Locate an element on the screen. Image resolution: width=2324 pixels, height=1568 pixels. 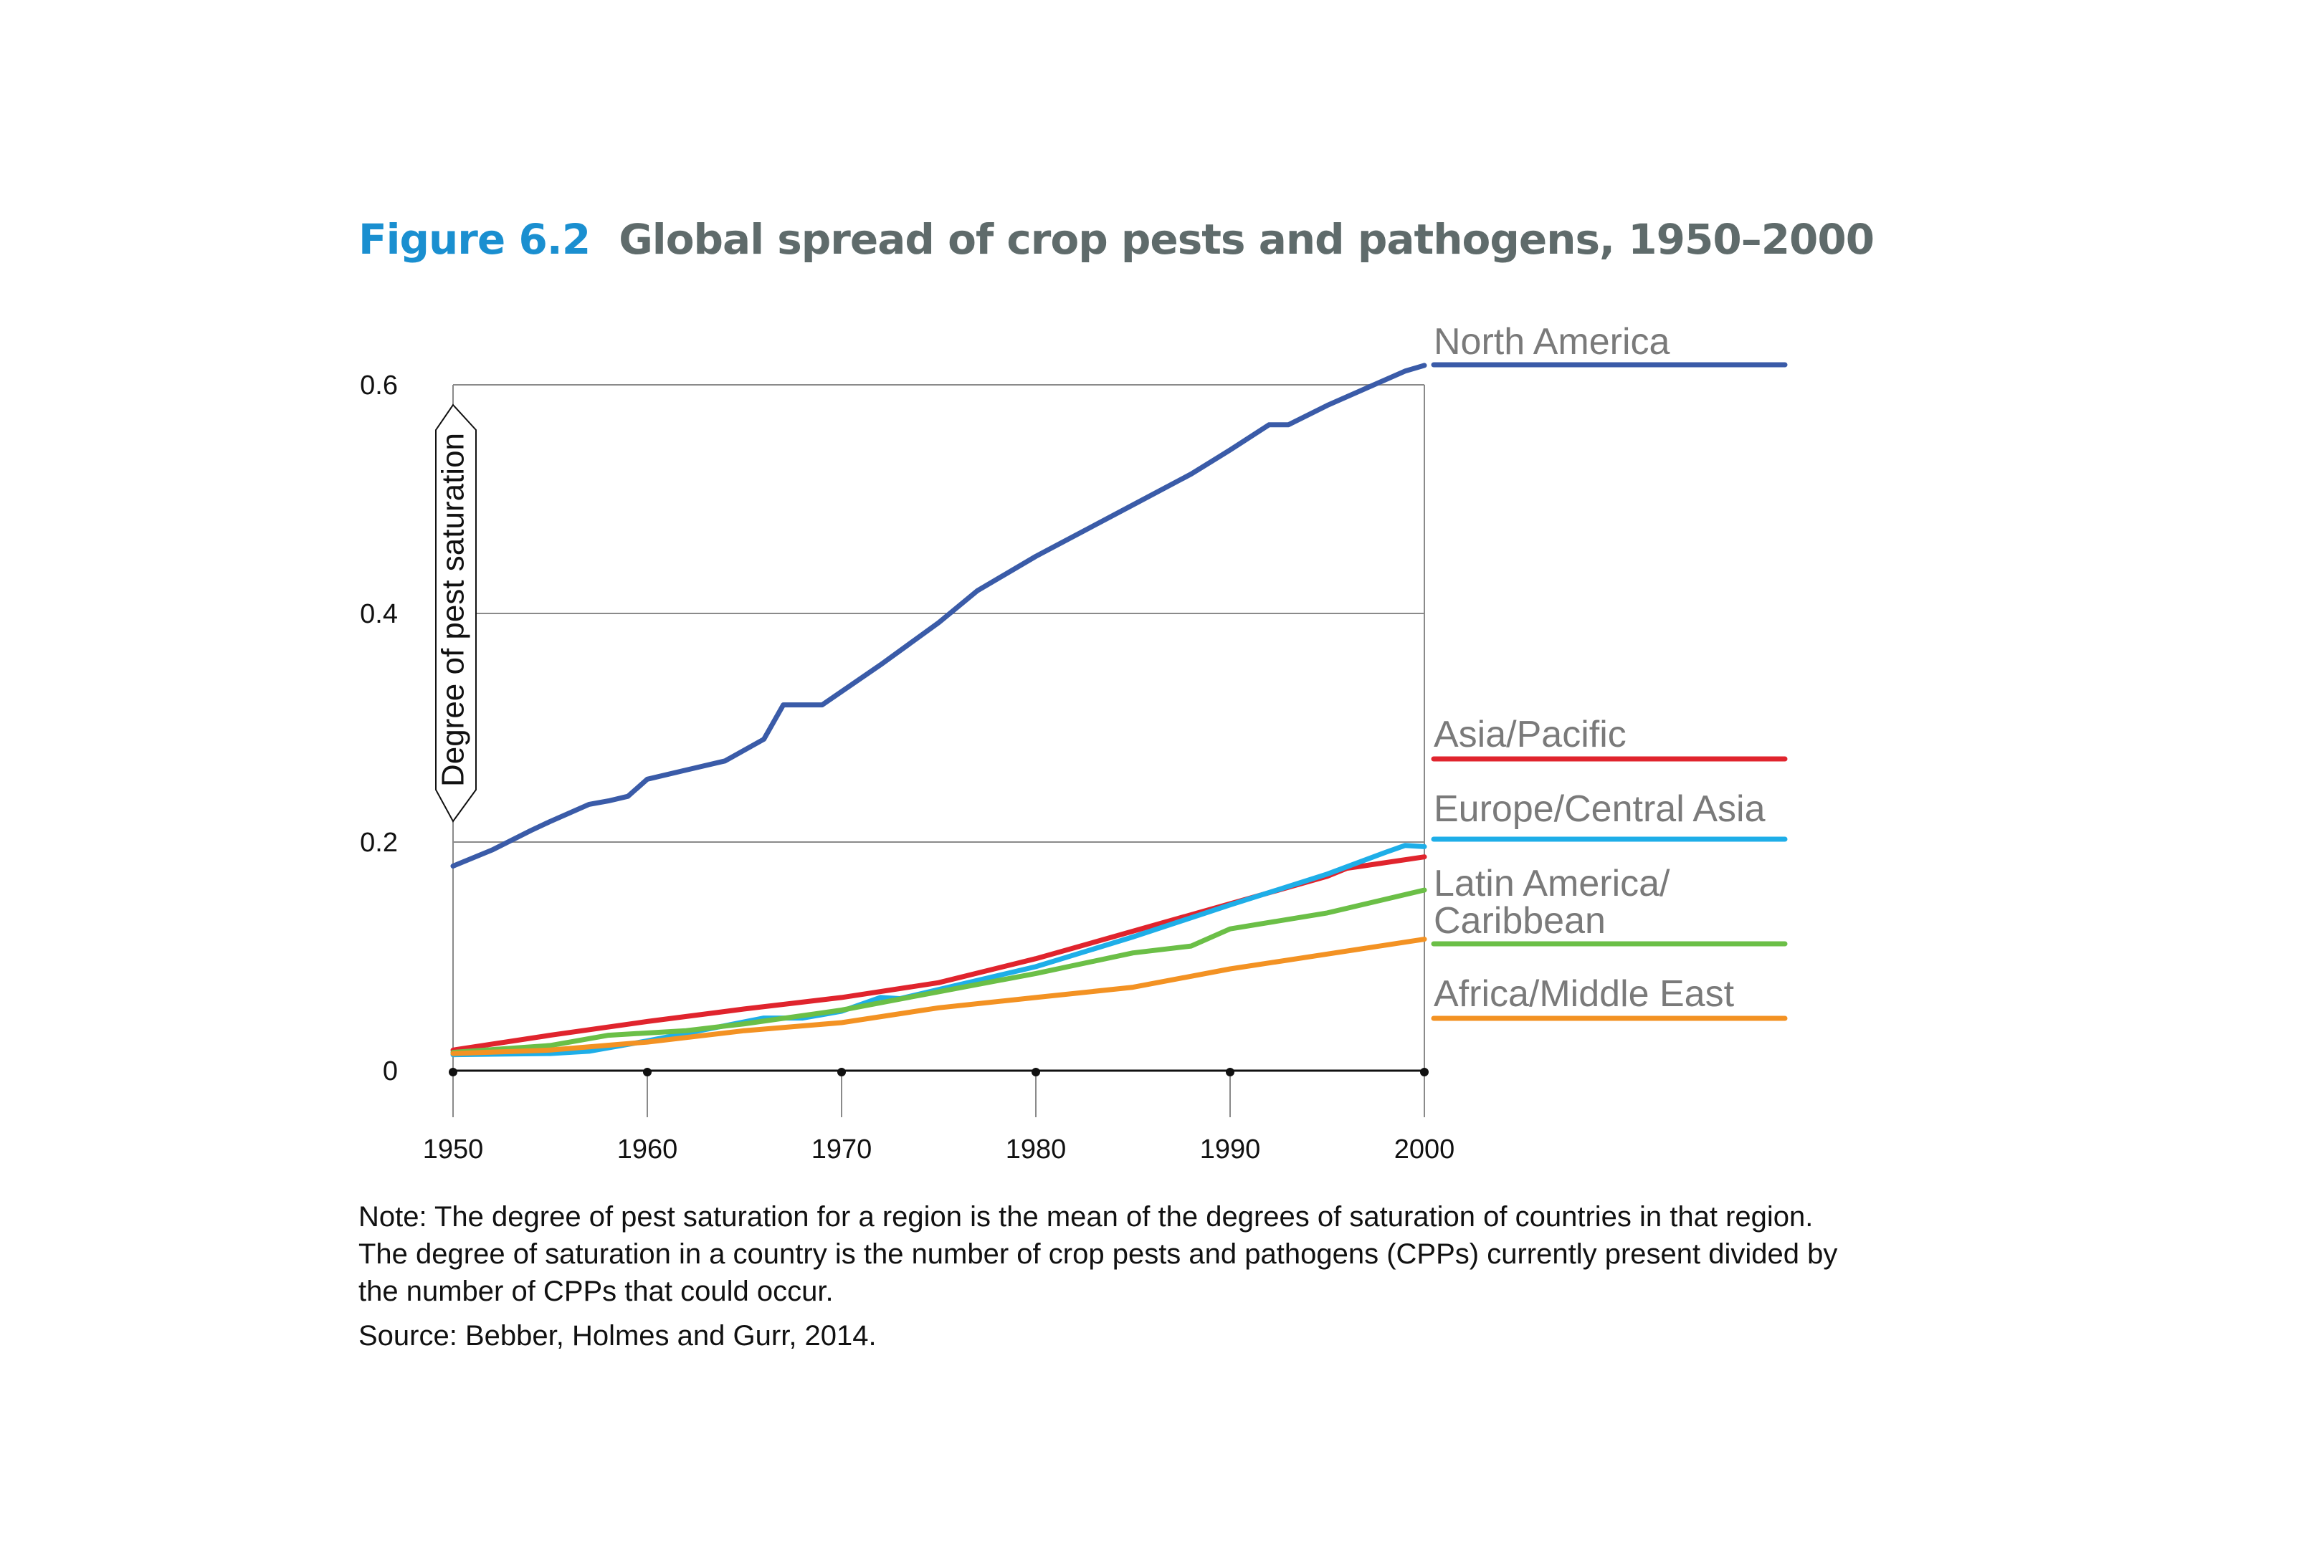
x-tick-label-1980: 1980 is located at coordinates (1036, 1149).